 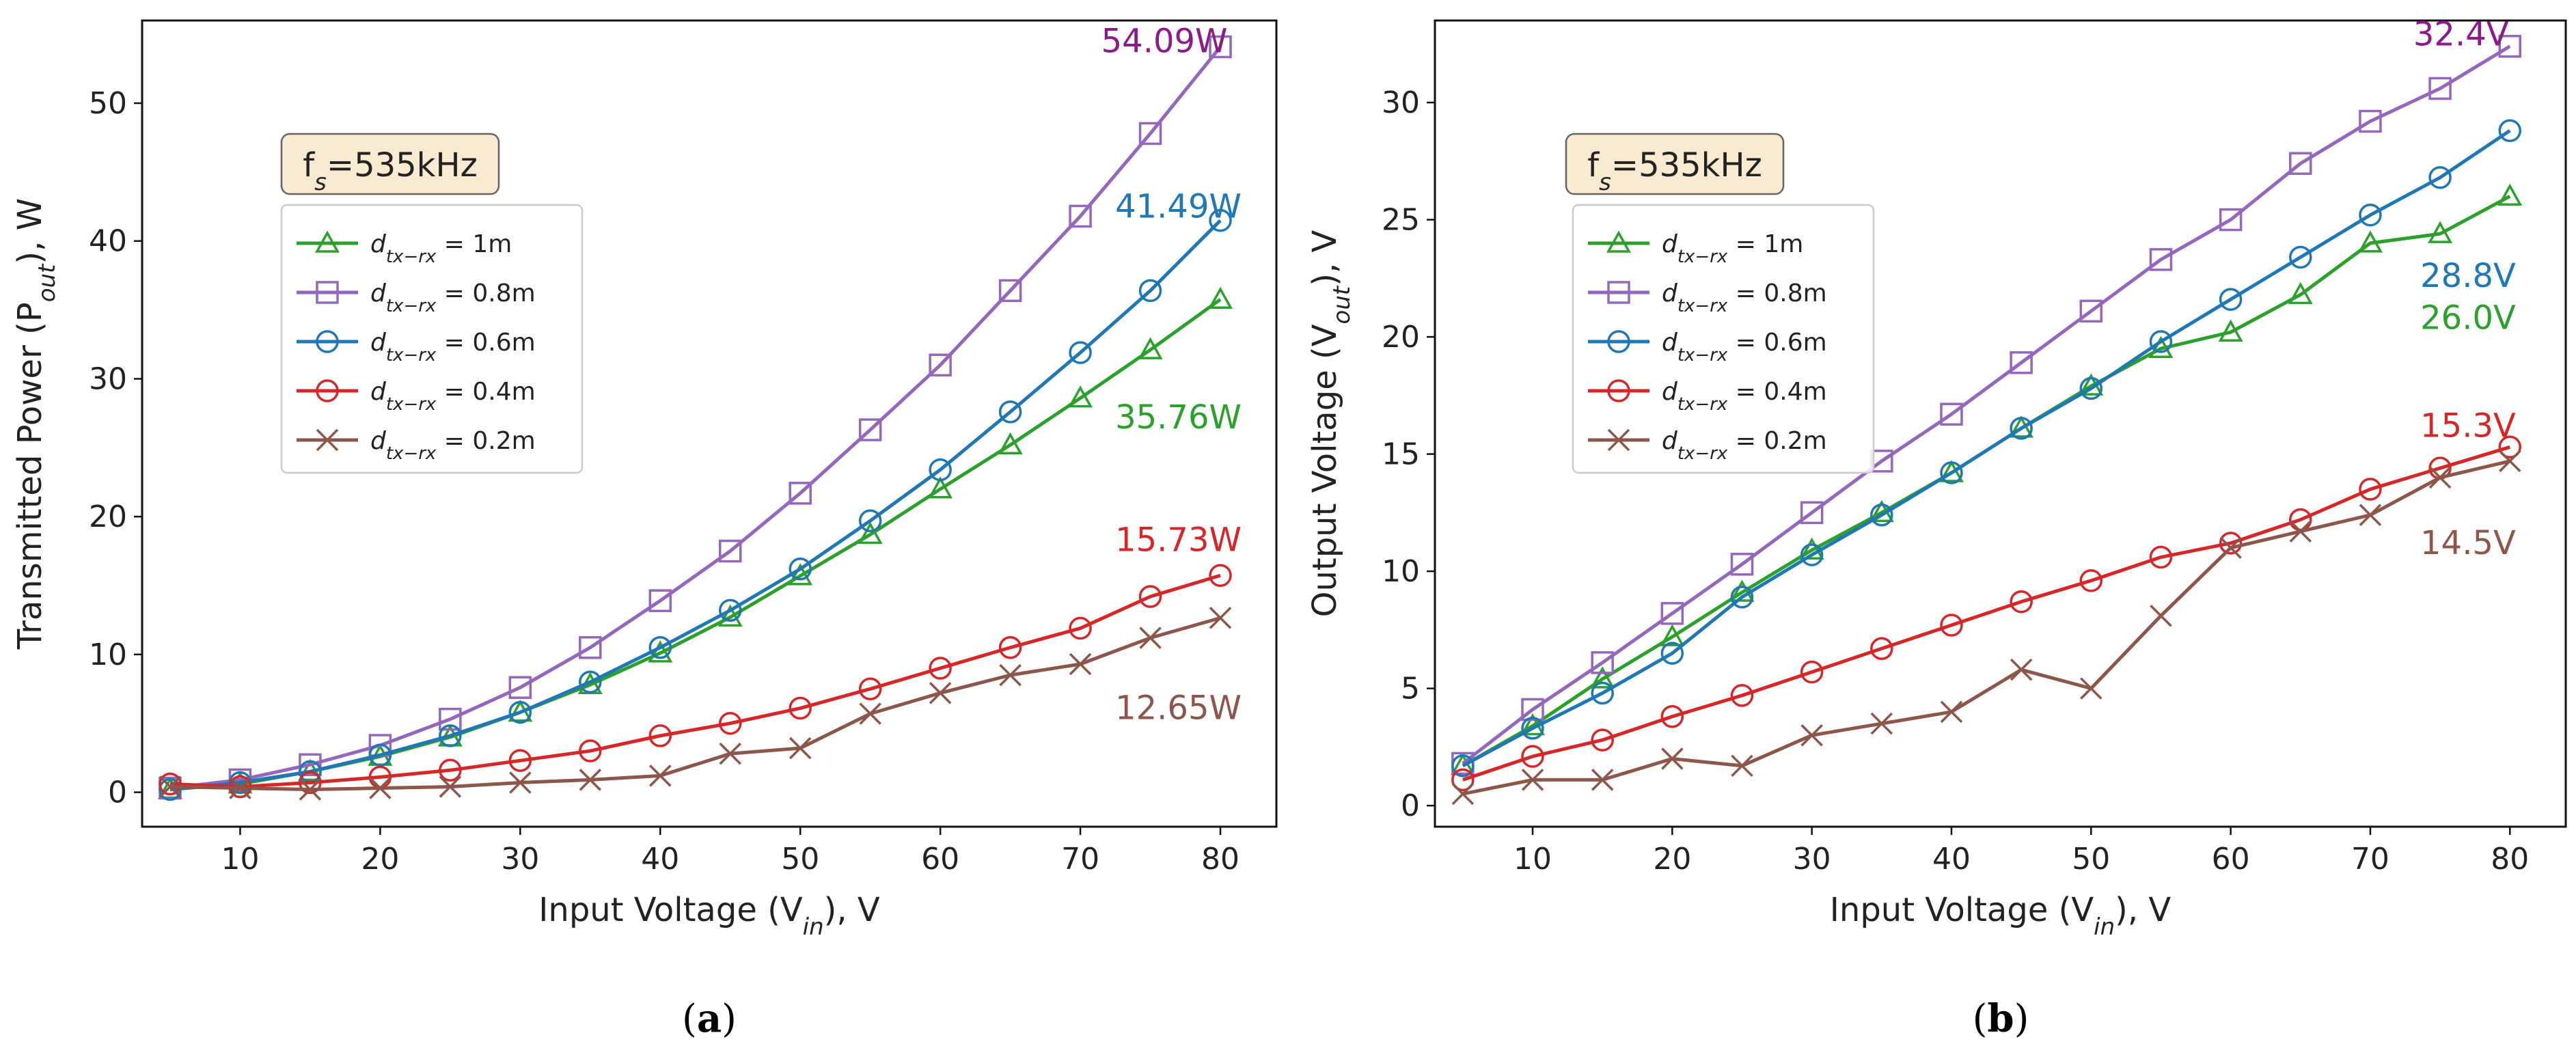 What do you see at coordinates (520, 859) in the screenshot?
I see `x-tick-label: 30` at bounding box center [520, 859].